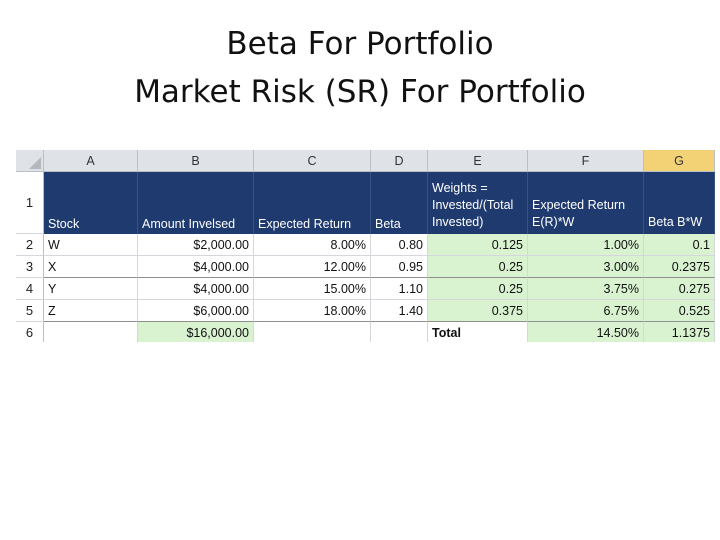  I want to click on cell-beta: 1.10, so click(399, 289).